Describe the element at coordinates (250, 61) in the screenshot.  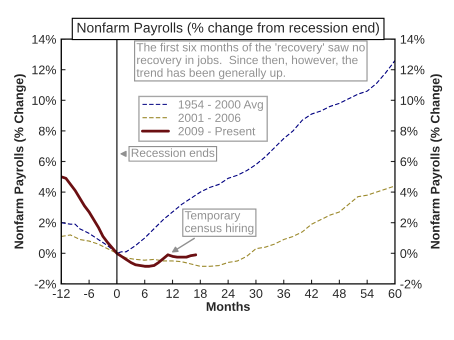
I see `annotation: The first six months of the 'recovery' saw no recovery in jobs. Since then, however, the trend has been generally up.` at that location.